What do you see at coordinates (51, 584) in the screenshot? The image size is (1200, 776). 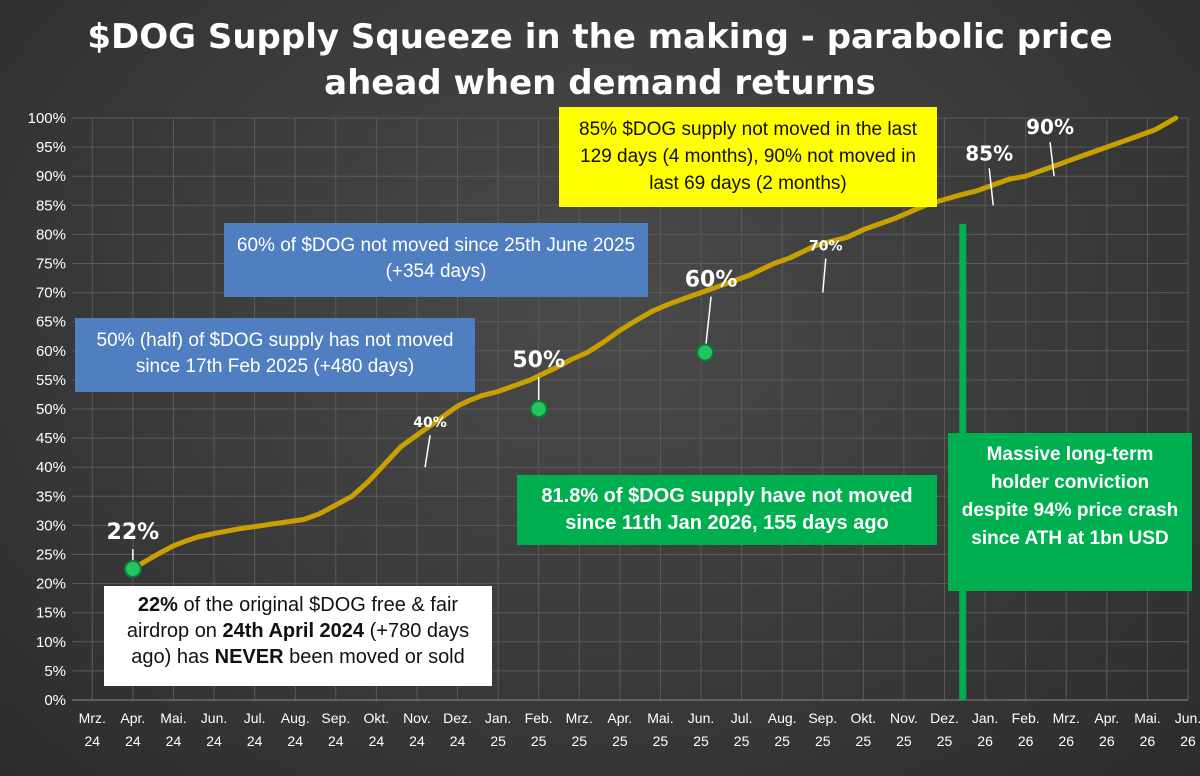 I see `y-tick-label: 20%` at bounding box center [51, 584].